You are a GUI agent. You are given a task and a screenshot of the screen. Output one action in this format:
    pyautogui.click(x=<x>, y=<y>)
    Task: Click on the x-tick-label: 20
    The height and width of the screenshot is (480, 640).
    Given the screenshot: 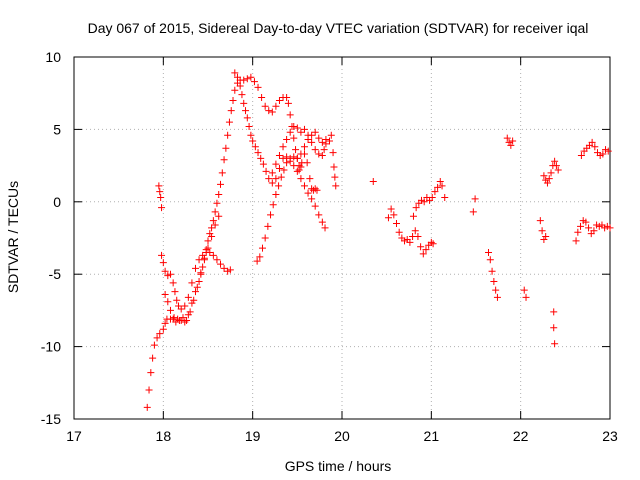 What is the action you would take?
    pyautogui.click(x=342, y=436)
    